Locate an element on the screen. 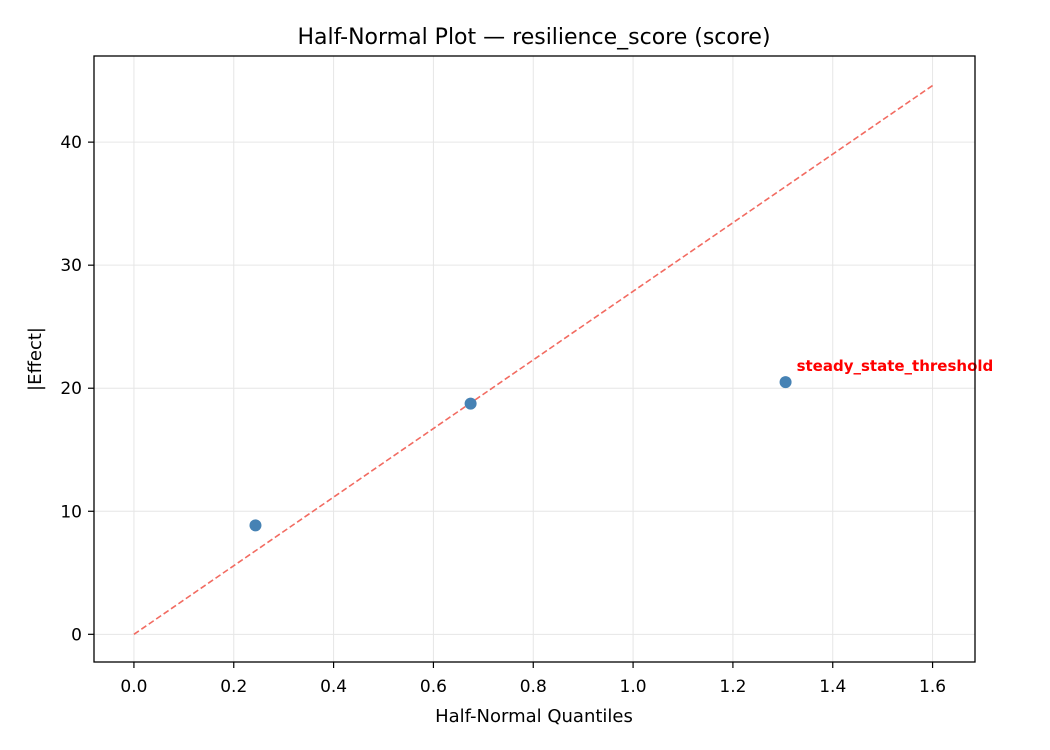 Image resolution: width=1050 pixels, height=750 pixels. y-axis-label: |Effect| is located at coordinates (35, 359).